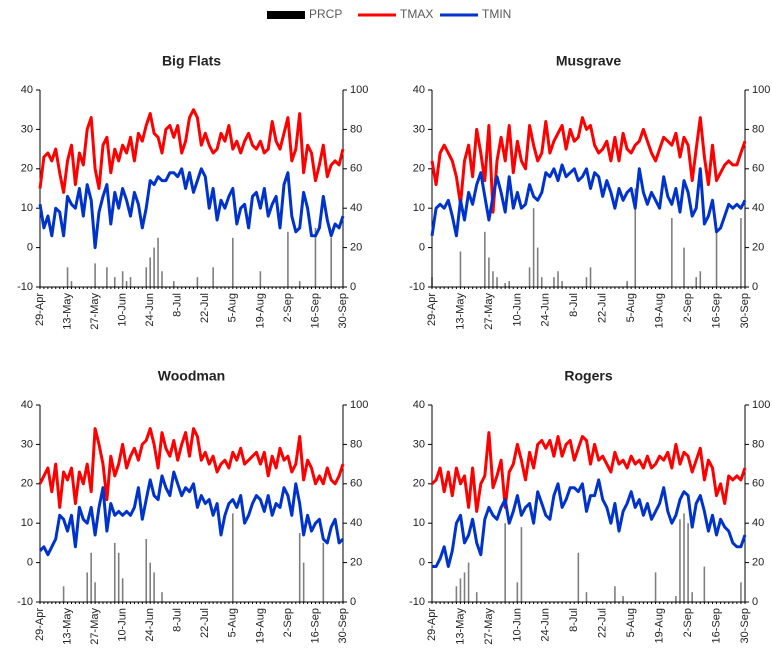 The height and width of the screenshot is (651, 772). I want to click on chart-title: Big Flats, so click(191, 61).